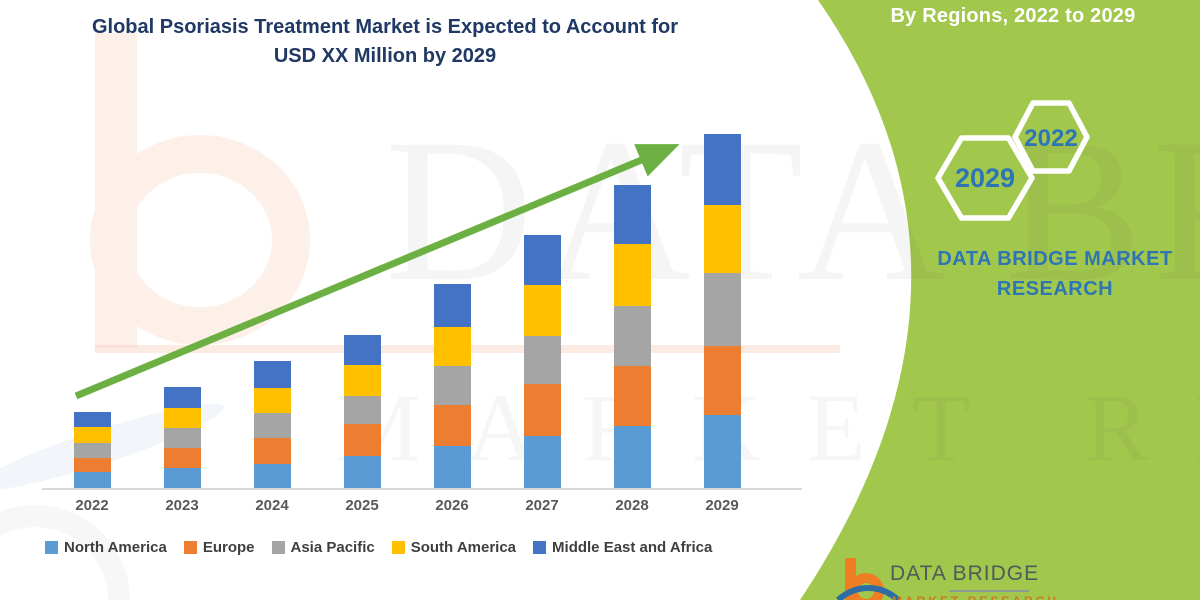 The height and width of the screenshot is (600, 1200). Describe the element at coordinates (1055, 259) in the screenshot. I see `brand-text-line1: DATA BRIDGE MARKET` at that location.